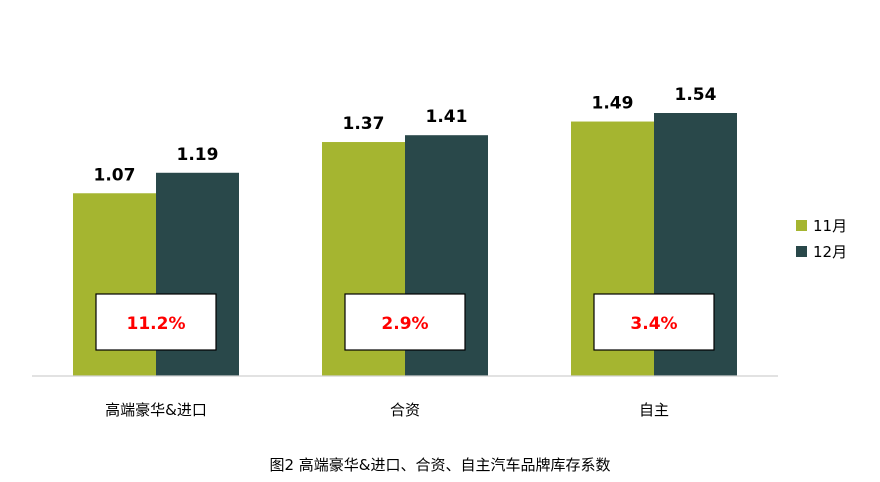 This screenshot has width=880, height=482. Describe the element at coordinates (387, 410) in the screenshot. I see `x-tick-labels: 高端豪华&进口 合资 自主` at that location.